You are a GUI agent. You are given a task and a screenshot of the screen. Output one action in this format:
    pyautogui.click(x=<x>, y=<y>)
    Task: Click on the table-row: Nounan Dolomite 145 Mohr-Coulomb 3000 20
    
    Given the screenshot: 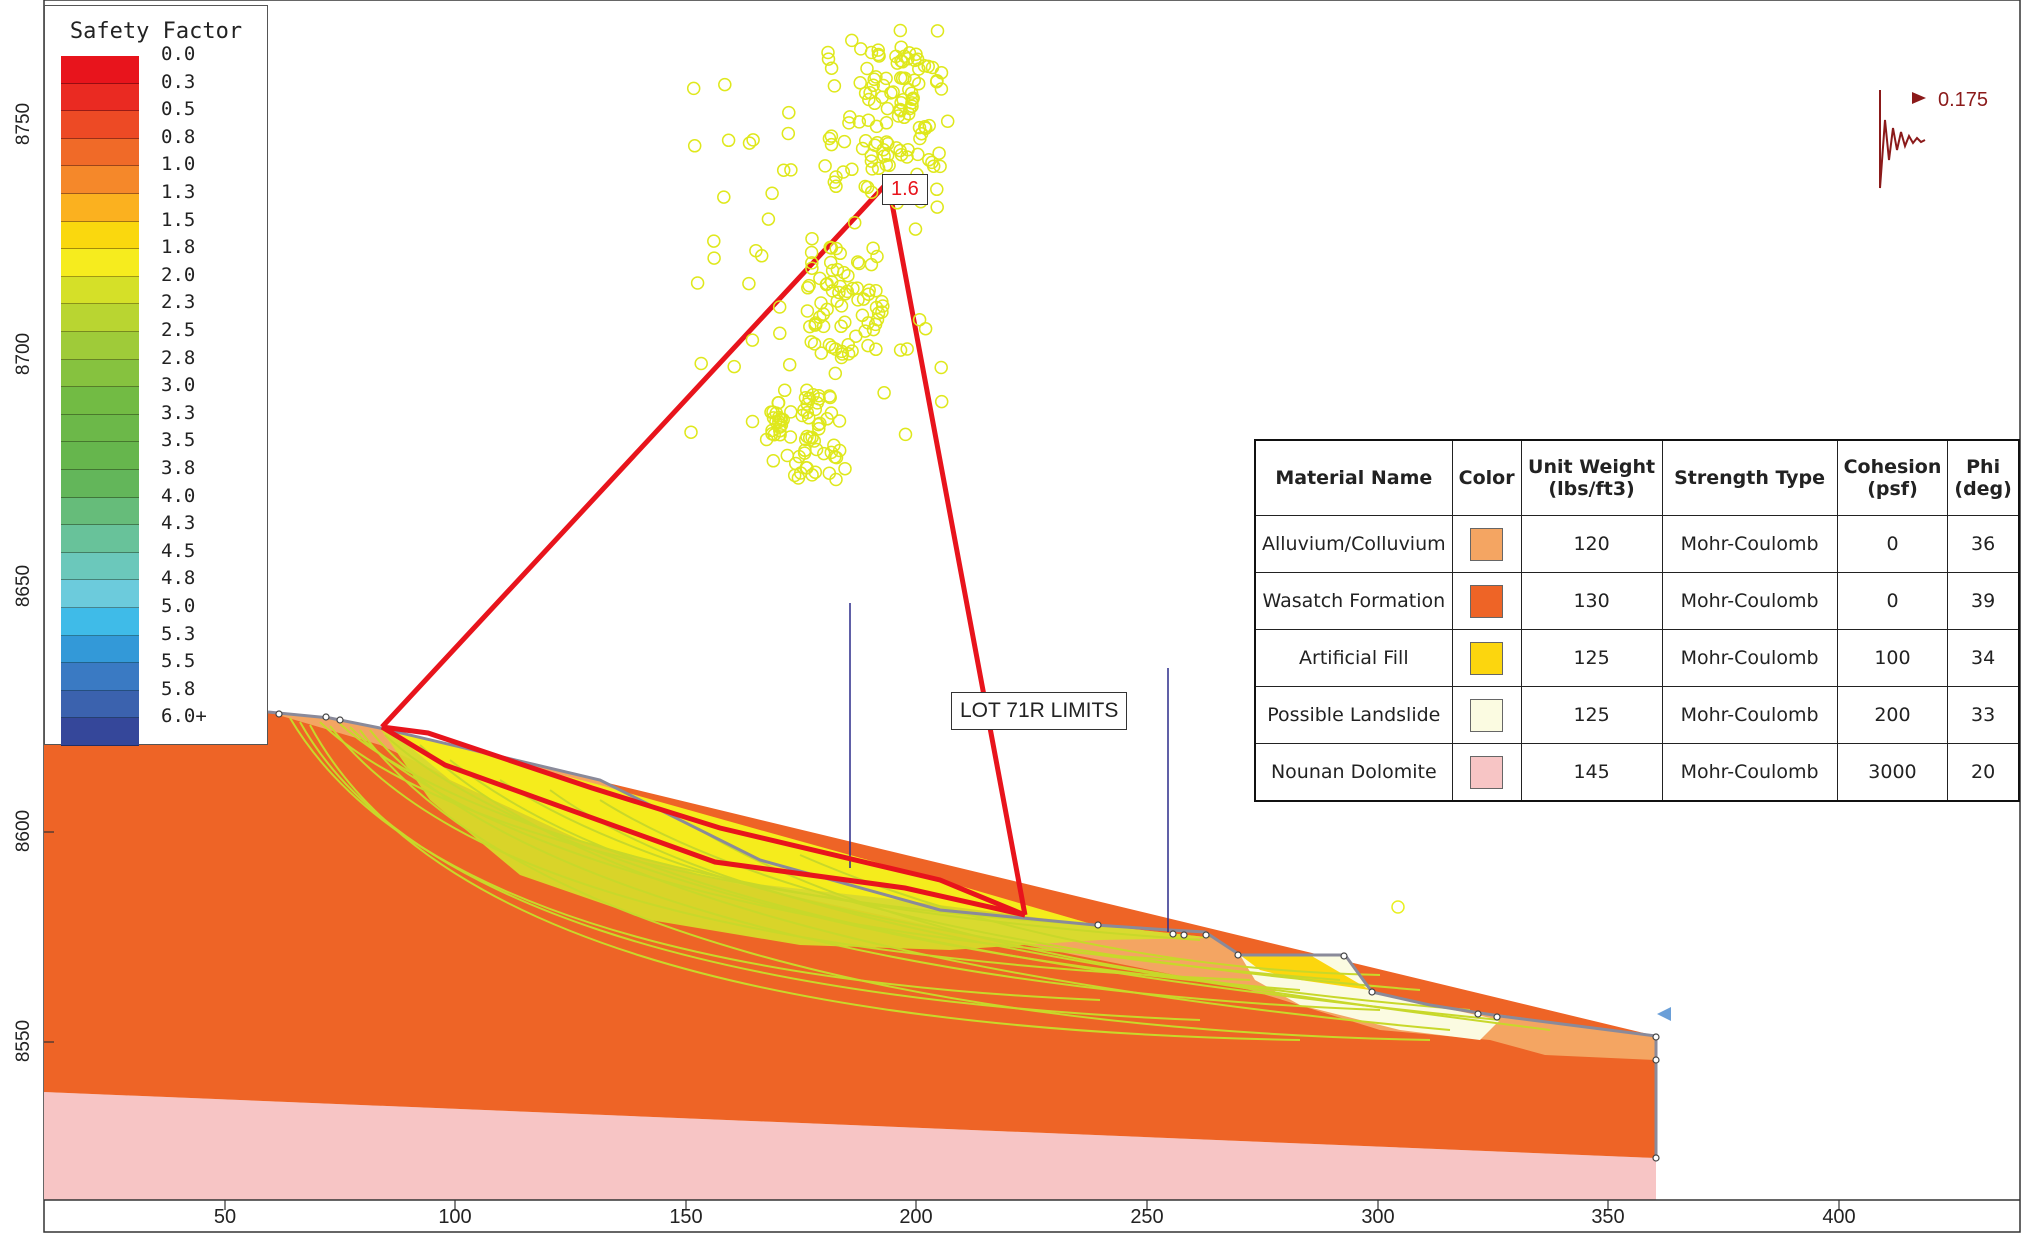 What is the action you would take?
    pyautogui.click(x=1637, y=772)
    